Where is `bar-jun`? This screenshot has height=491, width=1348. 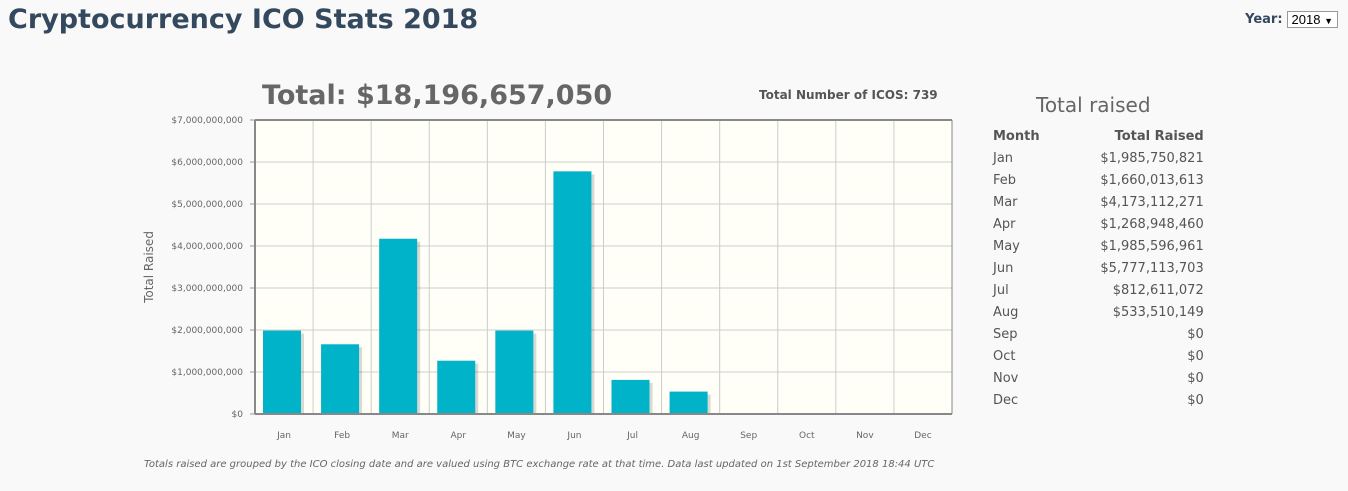 bar-jun is located at coordinates (572, 292).